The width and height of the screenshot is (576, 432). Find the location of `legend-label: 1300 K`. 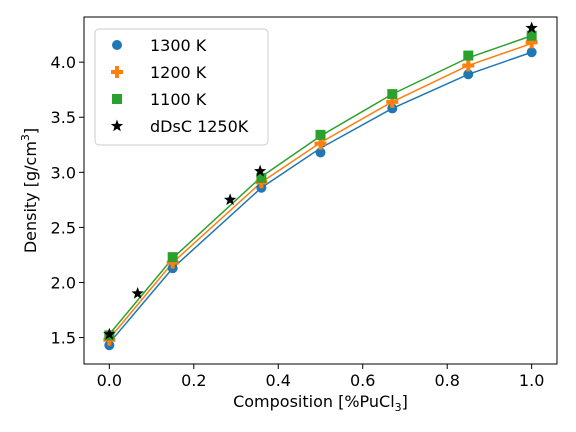

legend-label: 1300 K is located at coordinates (178, 45).